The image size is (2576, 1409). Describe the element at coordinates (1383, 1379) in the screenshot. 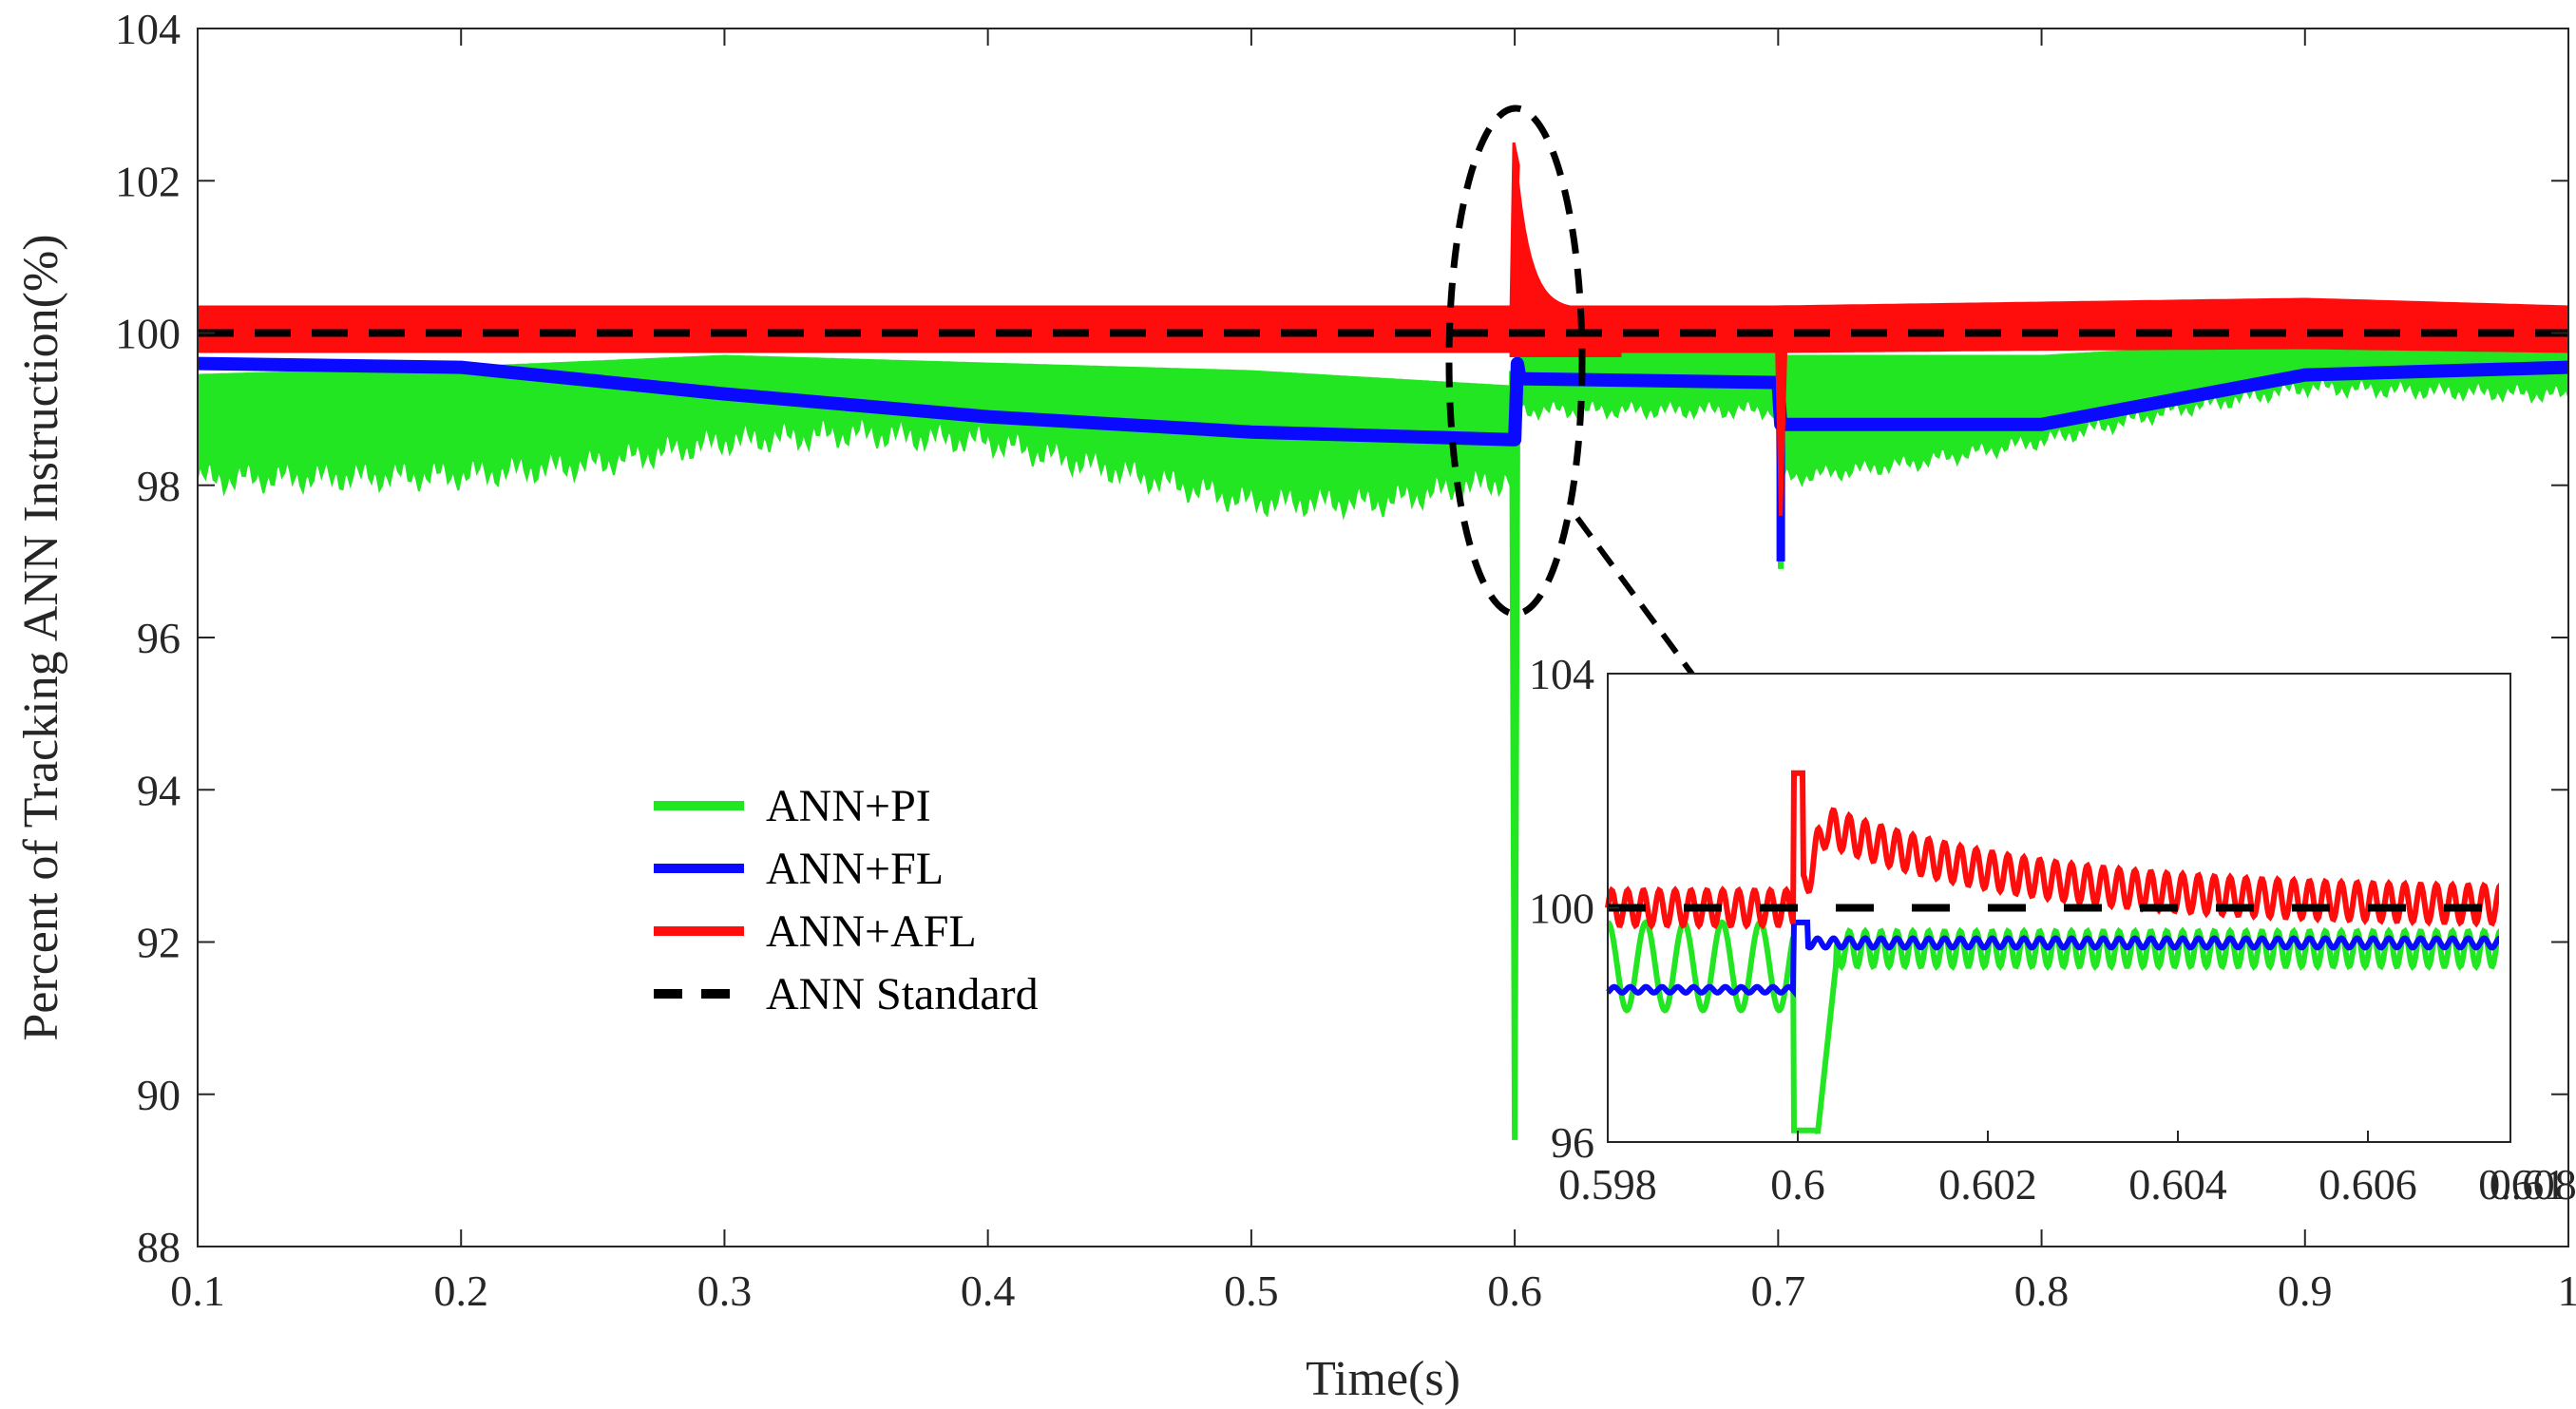

I see `x-axis-label: Time(s)` at that location.